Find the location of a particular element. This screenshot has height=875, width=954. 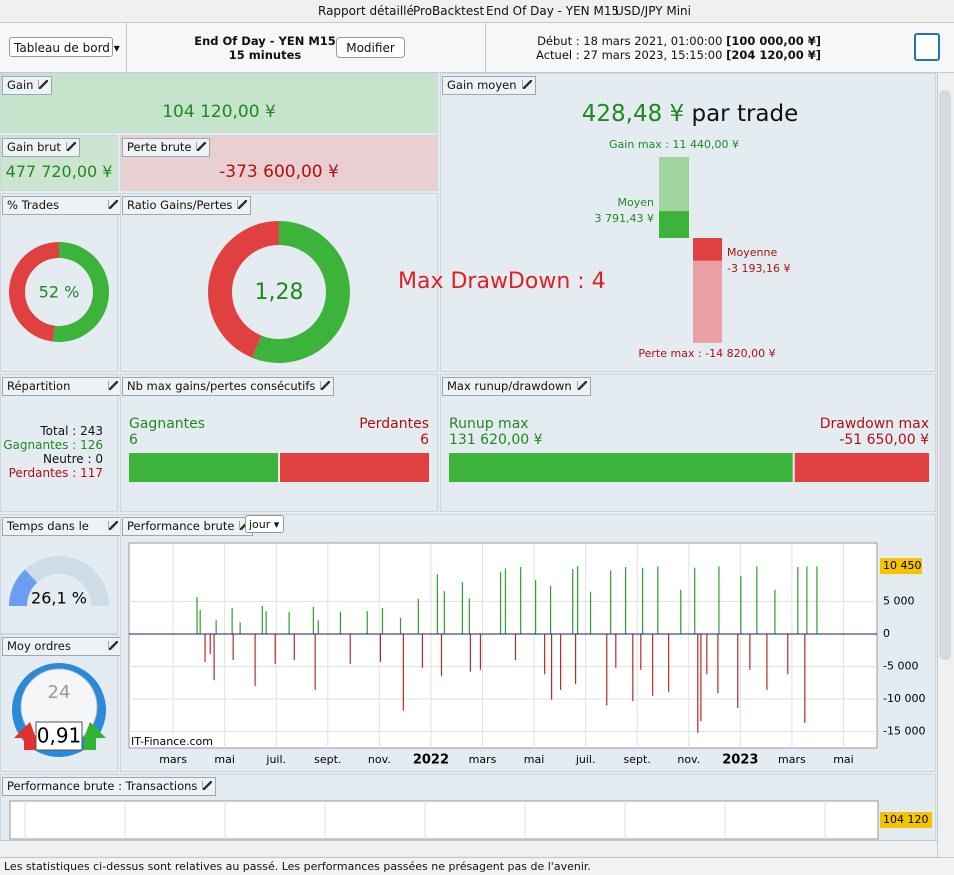

settings-icon is located at coordinates (927, 47).